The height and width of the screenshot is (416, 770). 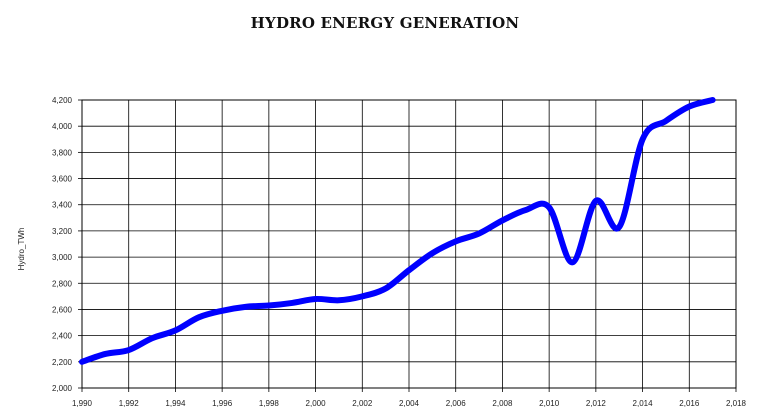 I want to click on x-tick-label: 1,990, so click(x=82, y=403).